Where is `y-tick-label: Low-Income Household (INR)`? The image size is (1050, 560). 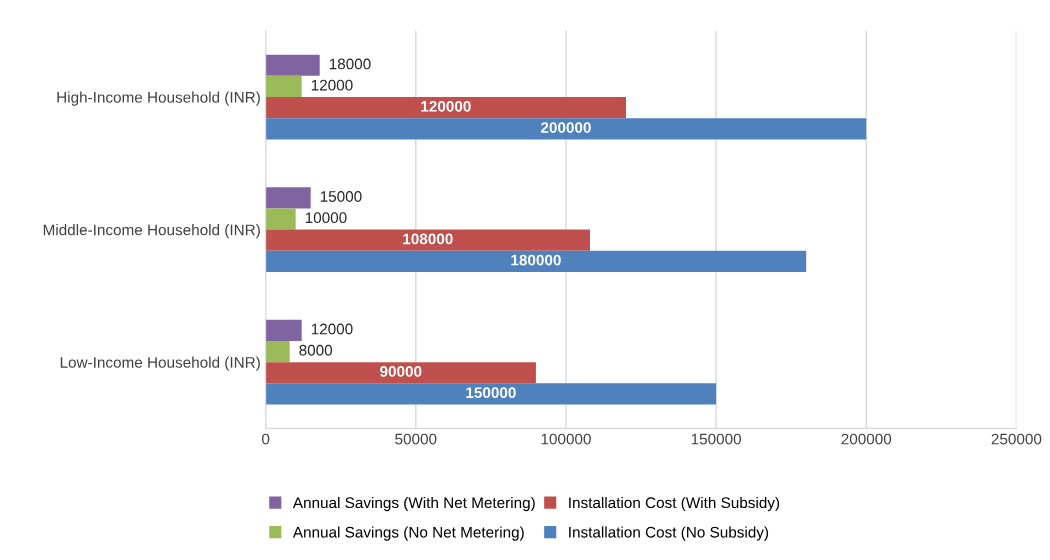 y-tick-label: Low-Income Household (INR) is located at coordinates (160, 363).